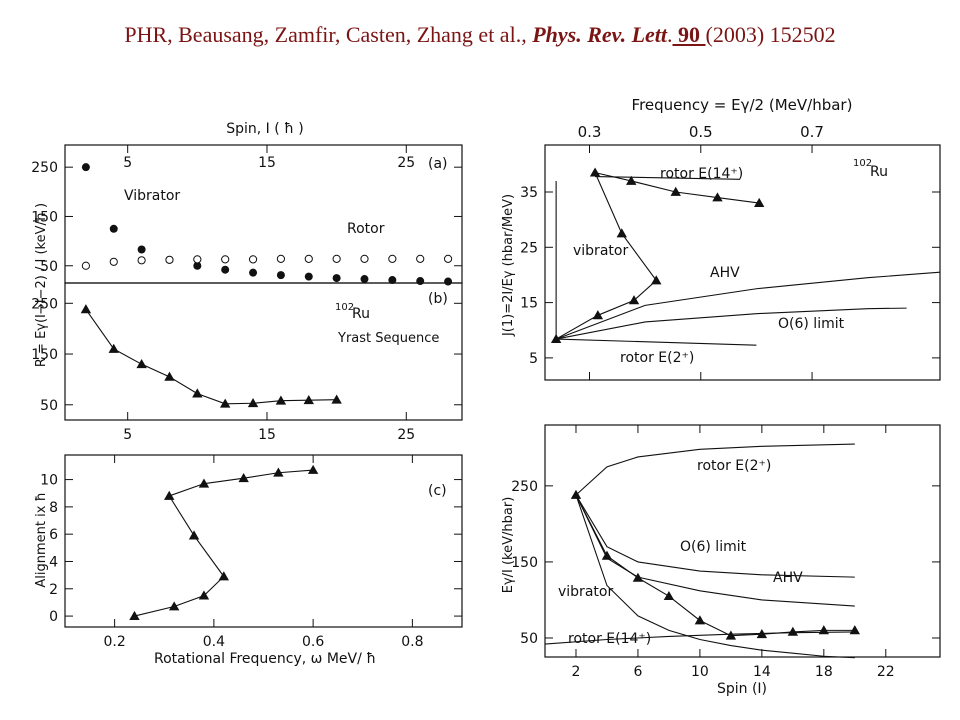 This screenshot has height=720, width=960. I want to click on panel-e-line-vibrator, so click(715, 576).